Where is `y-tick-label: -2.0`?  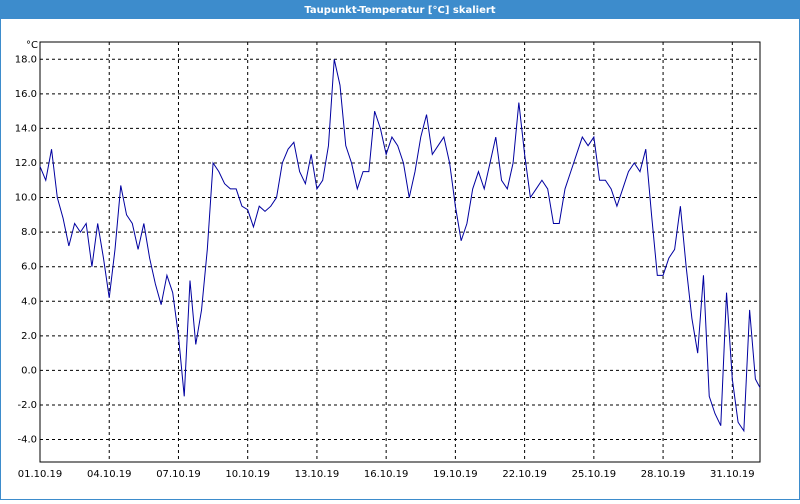
y-tick-label: -2.0 is located at coordinates (27, 405).